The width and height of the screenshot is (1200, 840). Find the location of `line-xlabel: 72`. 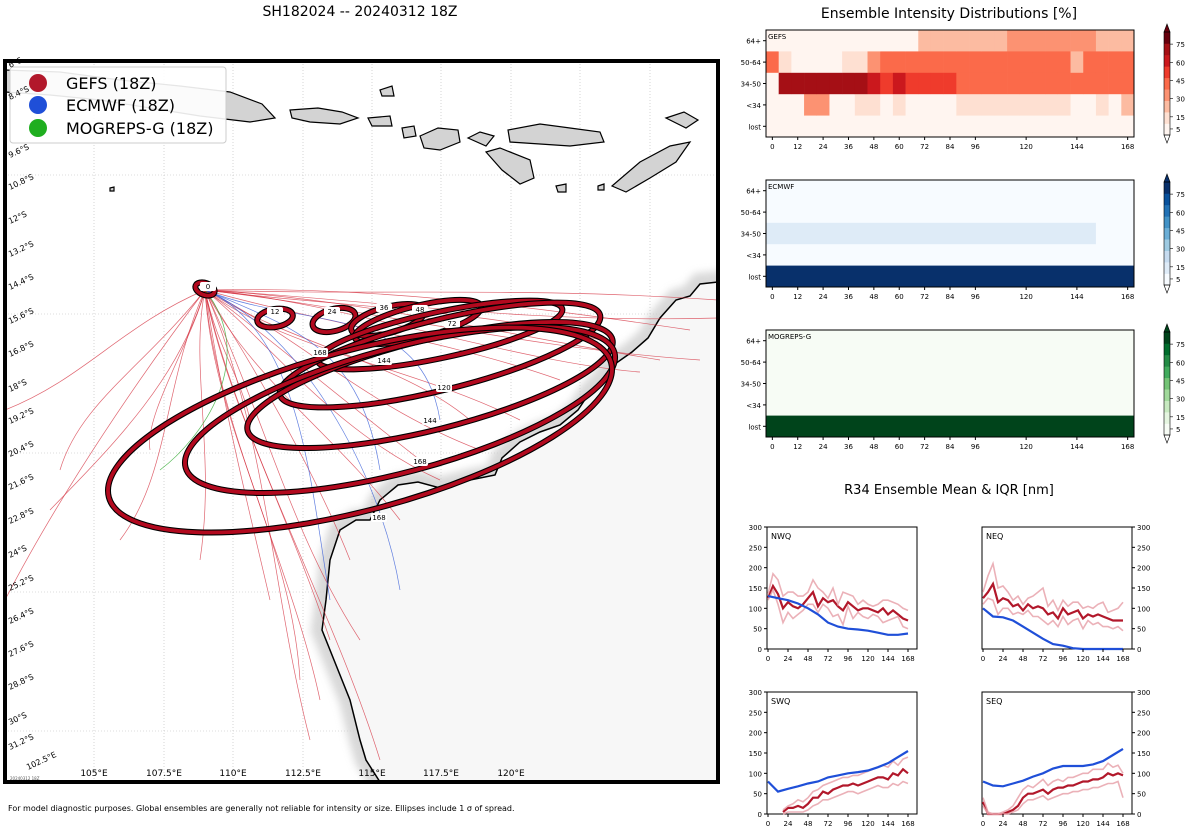

line-xlabel: 72 is located at coordinates (828, 824).